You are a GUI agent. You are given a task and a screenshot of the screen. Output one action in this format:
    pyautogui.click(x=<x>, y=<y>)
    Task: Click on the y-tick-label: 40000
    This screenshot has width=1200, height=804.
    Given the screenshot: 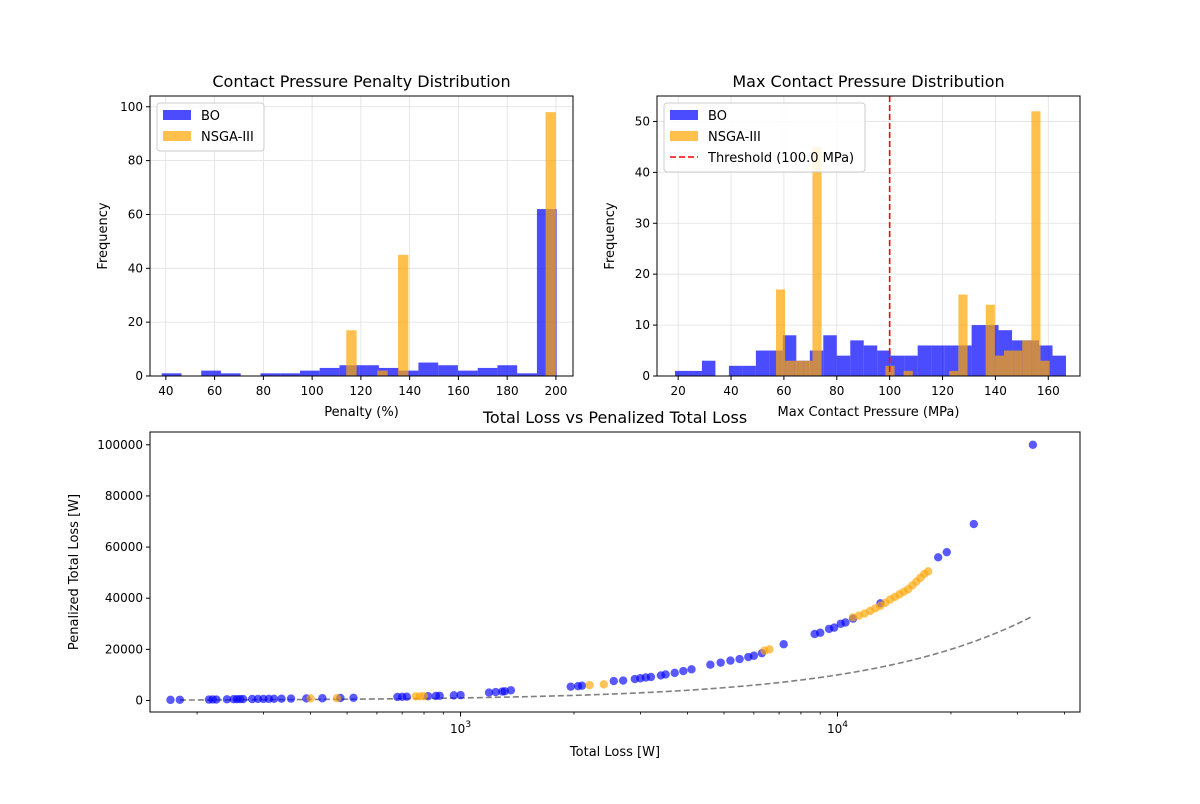 What is the action you would take?
    pyautogui.click(x=124, y=598)
    